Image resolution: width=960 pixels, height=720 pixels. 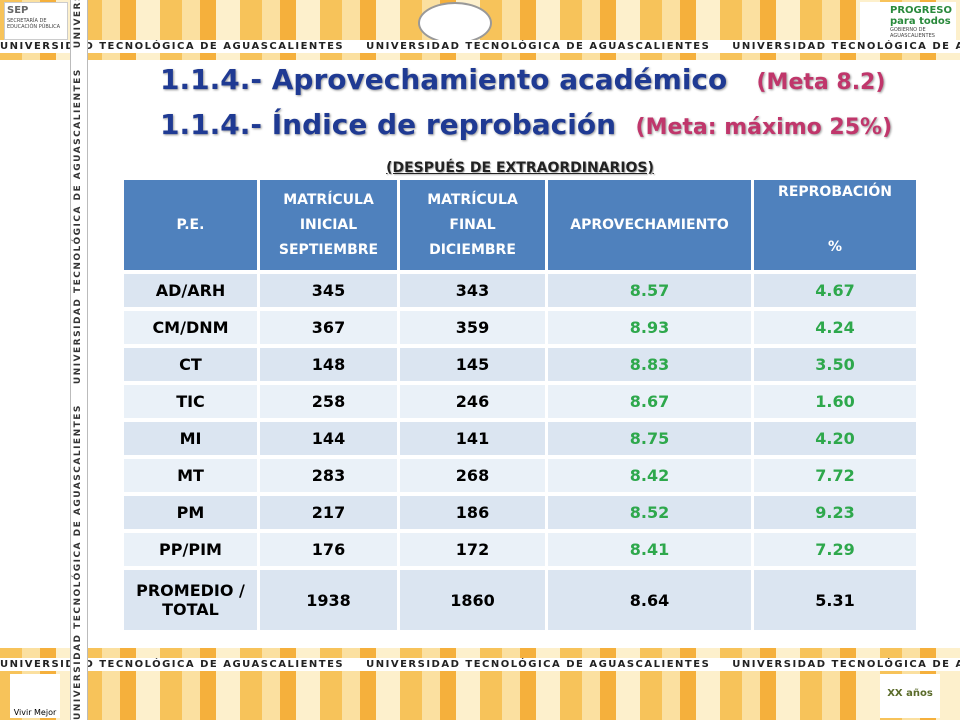 I want to click on header-text: APROVECHAMIENTO, so click(x=649, y=224).